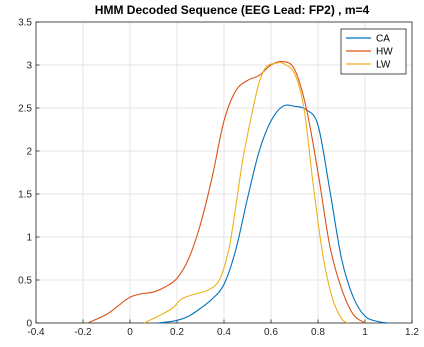  I want to click on y-tick-label-5: 2.5, so click(25, 109).